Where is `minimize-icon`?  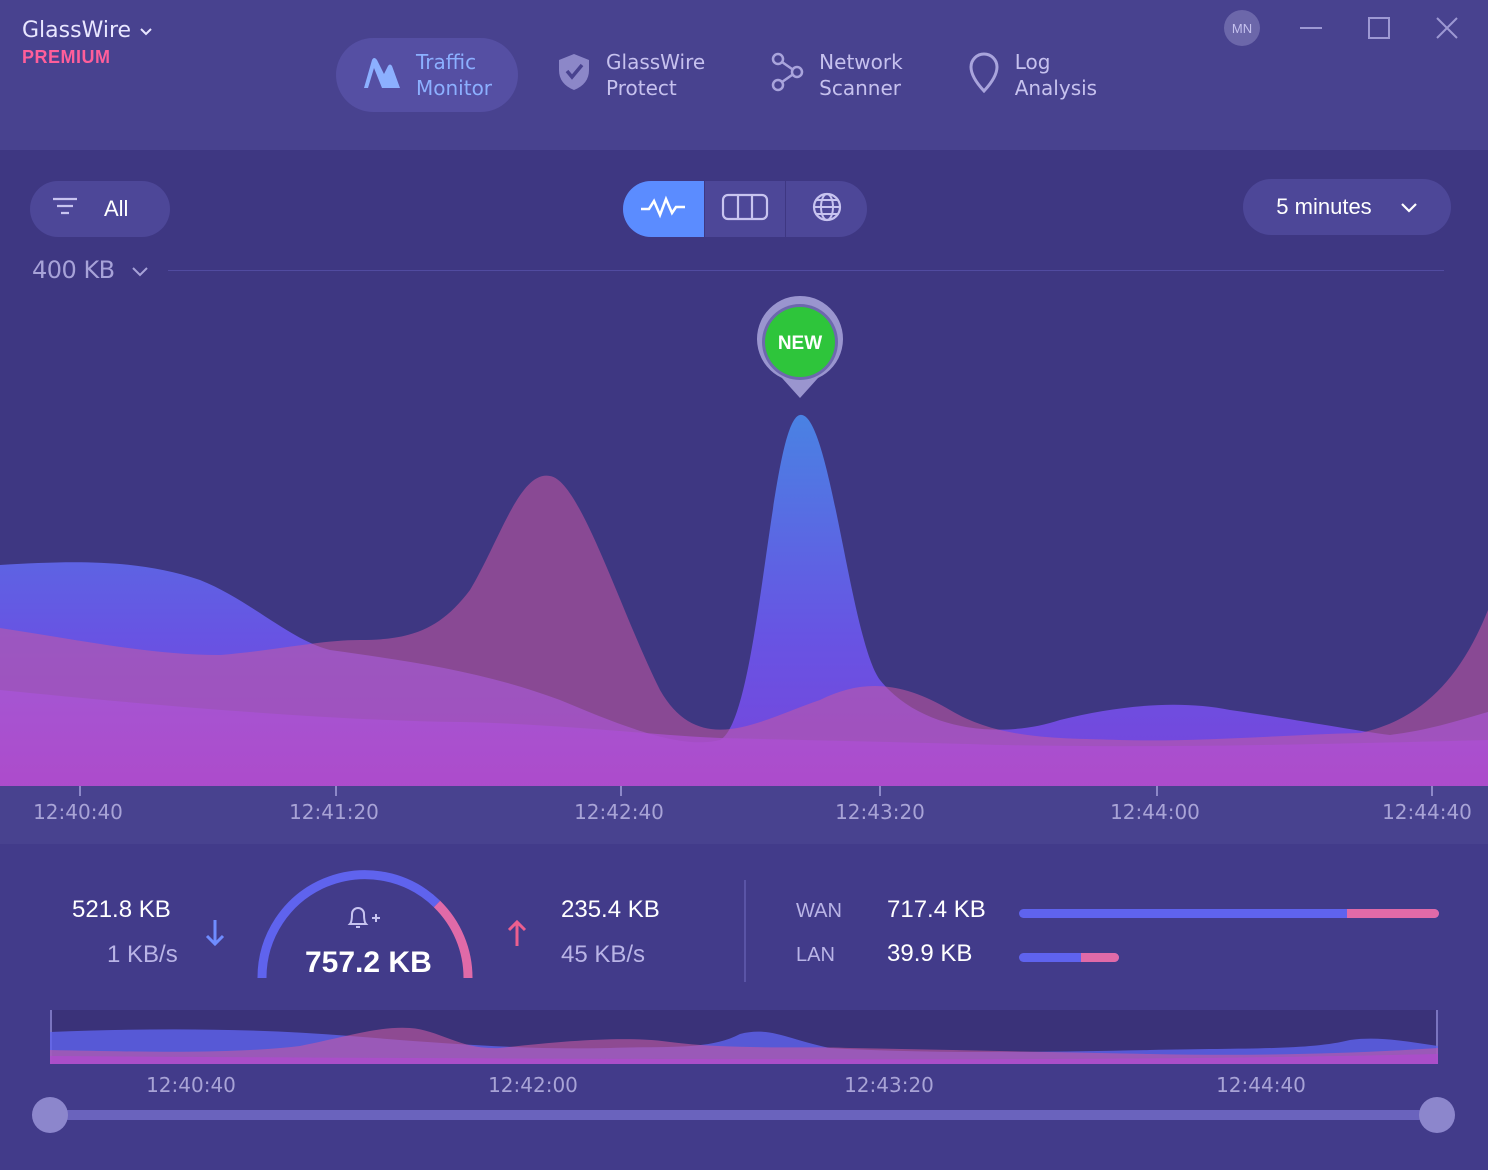 minimize-icon is located at coordinates (1311, 28).